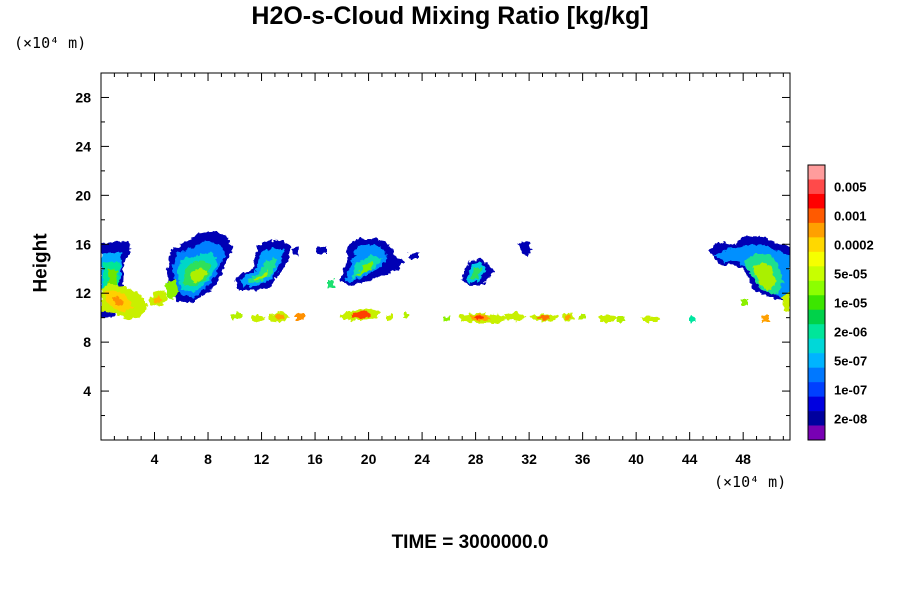 This screenshot has width=900, height=600. Describe the element at coordinates (83, 195) in the screenshot. I see `y-tick-label: 20` at that location.